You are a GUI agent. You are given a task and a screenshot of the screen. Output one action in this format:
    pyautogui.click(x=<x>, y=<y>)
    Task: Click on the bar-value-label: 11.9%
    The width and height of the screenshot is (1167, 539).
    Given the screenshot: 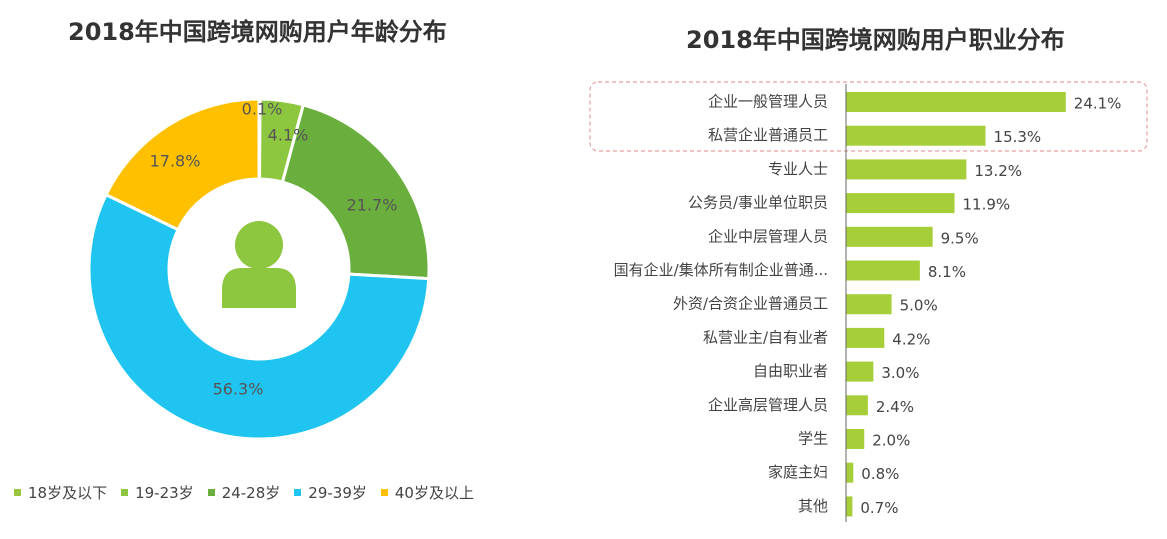 What is the action you would take?
    pyautogui.click(x=987, y=205)
    